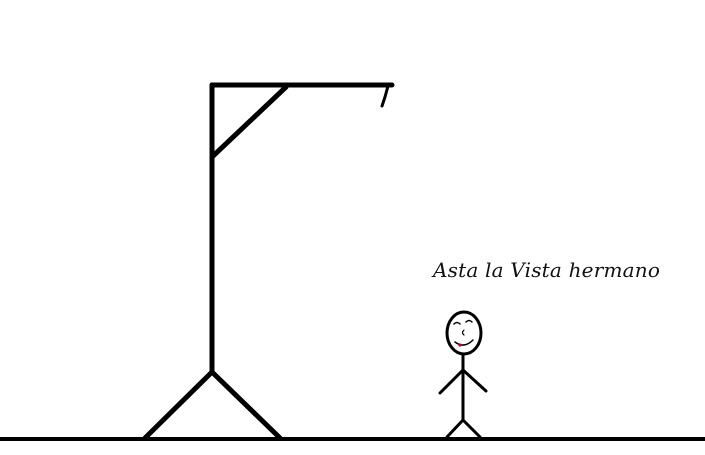 The image size is (705, 455). Describe the element at coordinates (457, 323) in the screenshot. I see `left-eye-icon` at that location.